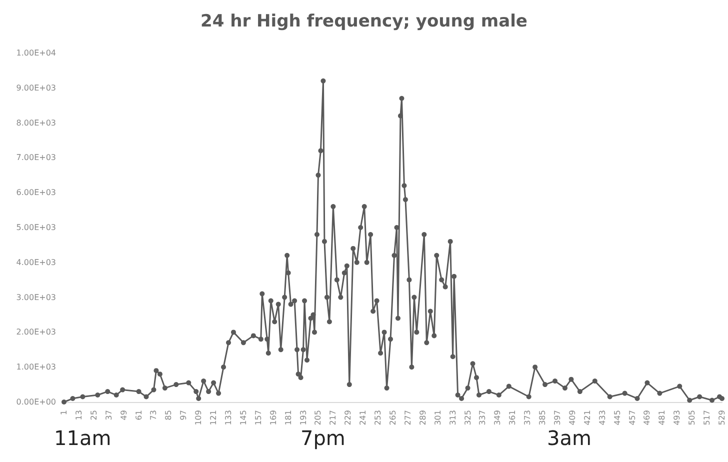  Describe the element at coordinates (139, 415) in the screenshot. I see `x-tick-label: 61` at that location.